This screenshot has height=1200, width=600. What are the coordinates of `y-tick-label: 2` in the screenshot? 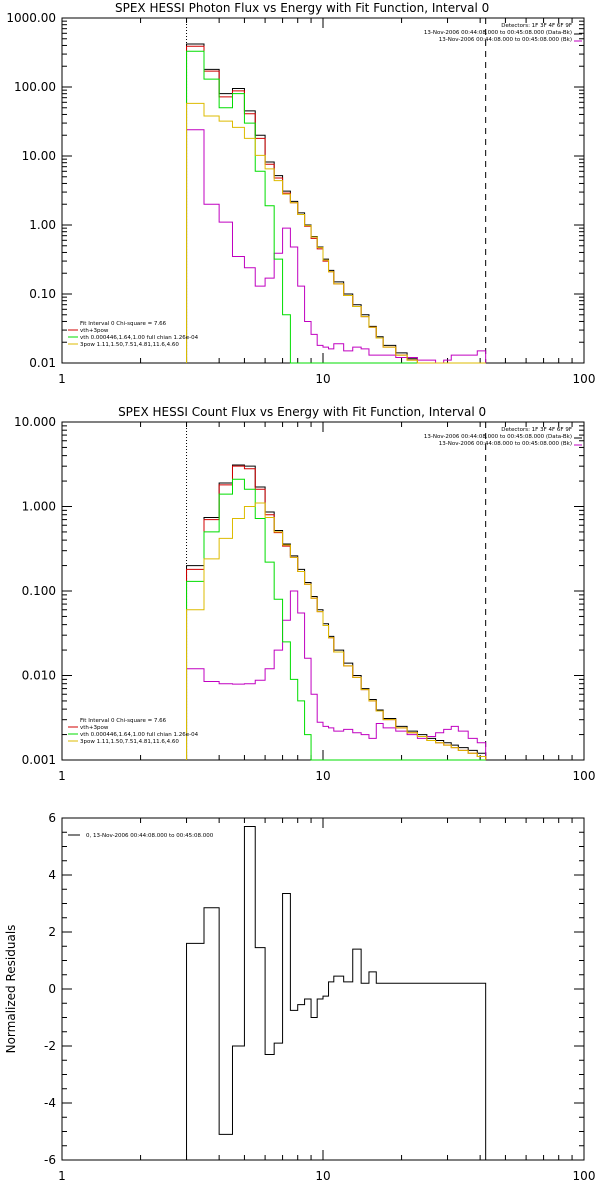 It's located at (52, 932).